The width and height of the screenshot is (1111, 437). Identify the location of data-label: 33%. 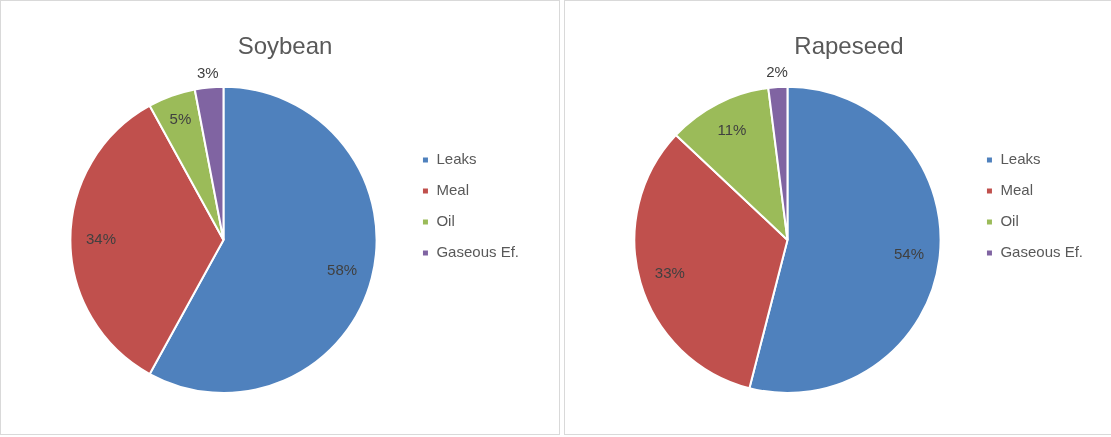
(669, 273).